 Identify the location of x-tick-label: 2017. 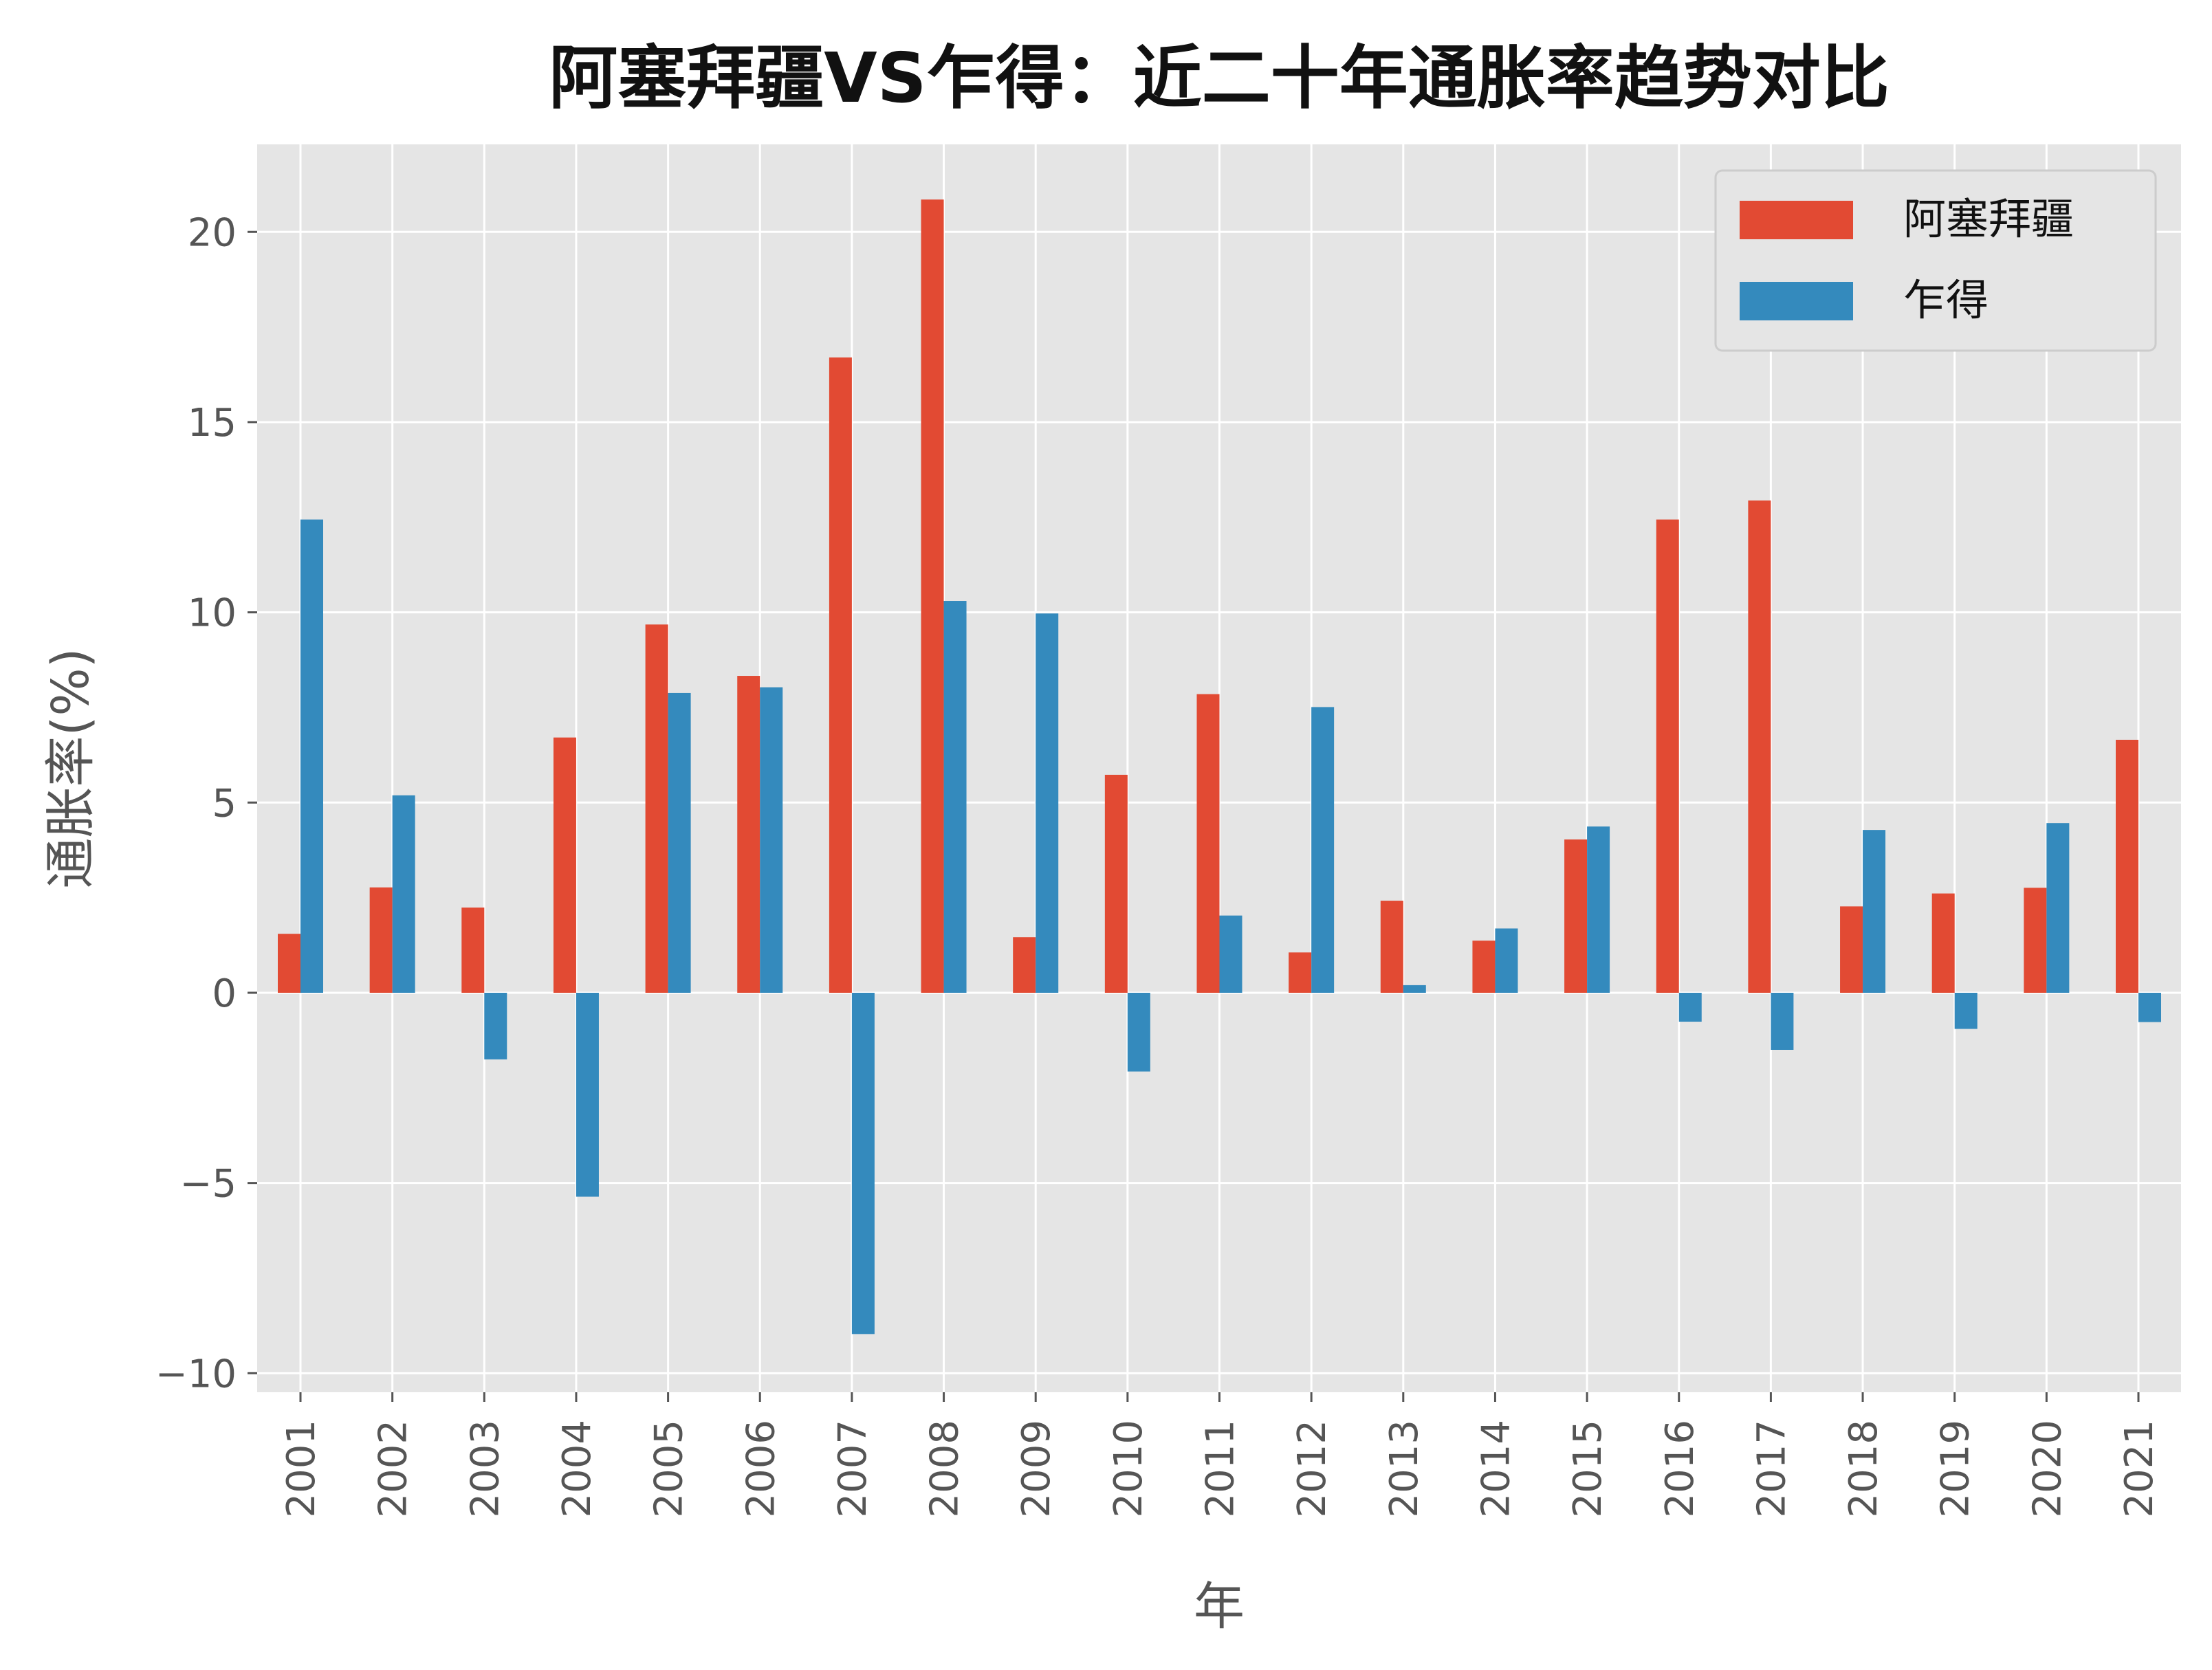
(1771, 1469).